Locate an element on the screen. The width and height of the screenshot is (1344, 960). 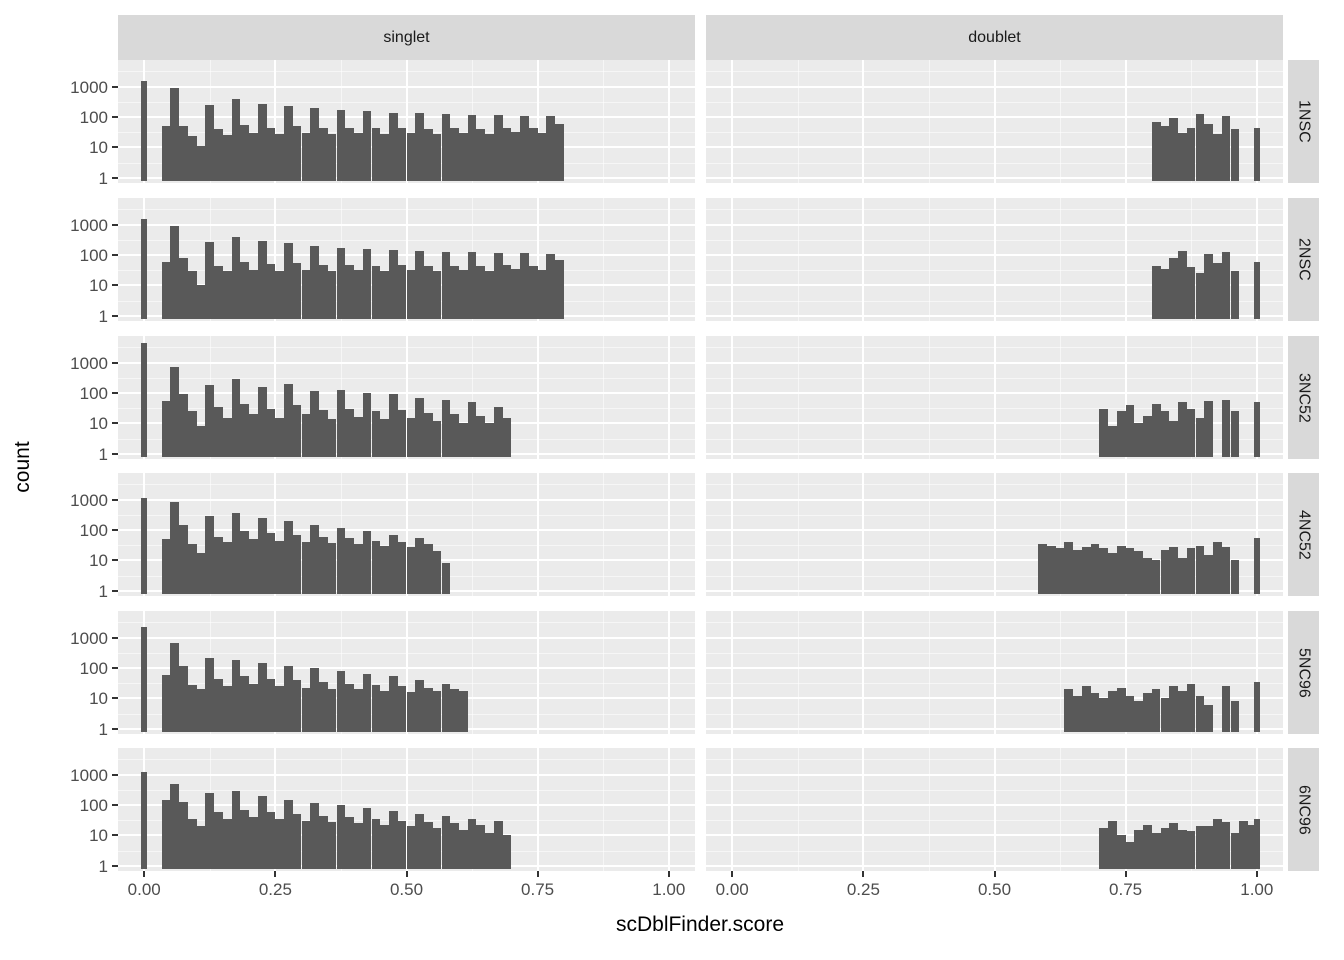
y-tick-label: 1000 is located at coordinates (89, 87).